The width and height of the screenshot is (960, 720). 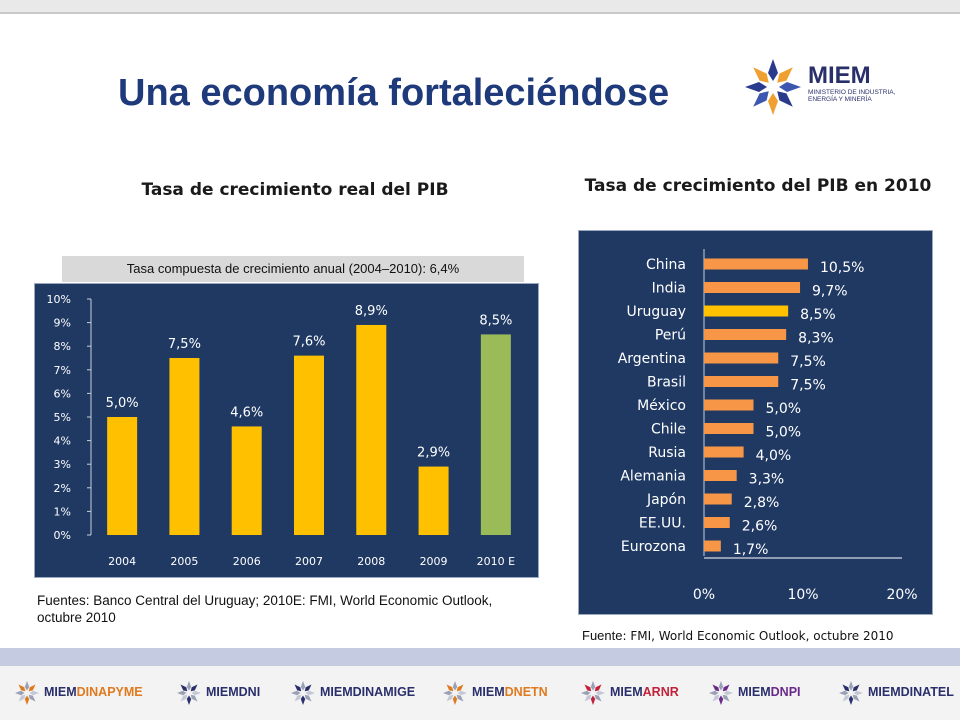 I want to click on category-label: Alemania, so click(x=653, y=477).